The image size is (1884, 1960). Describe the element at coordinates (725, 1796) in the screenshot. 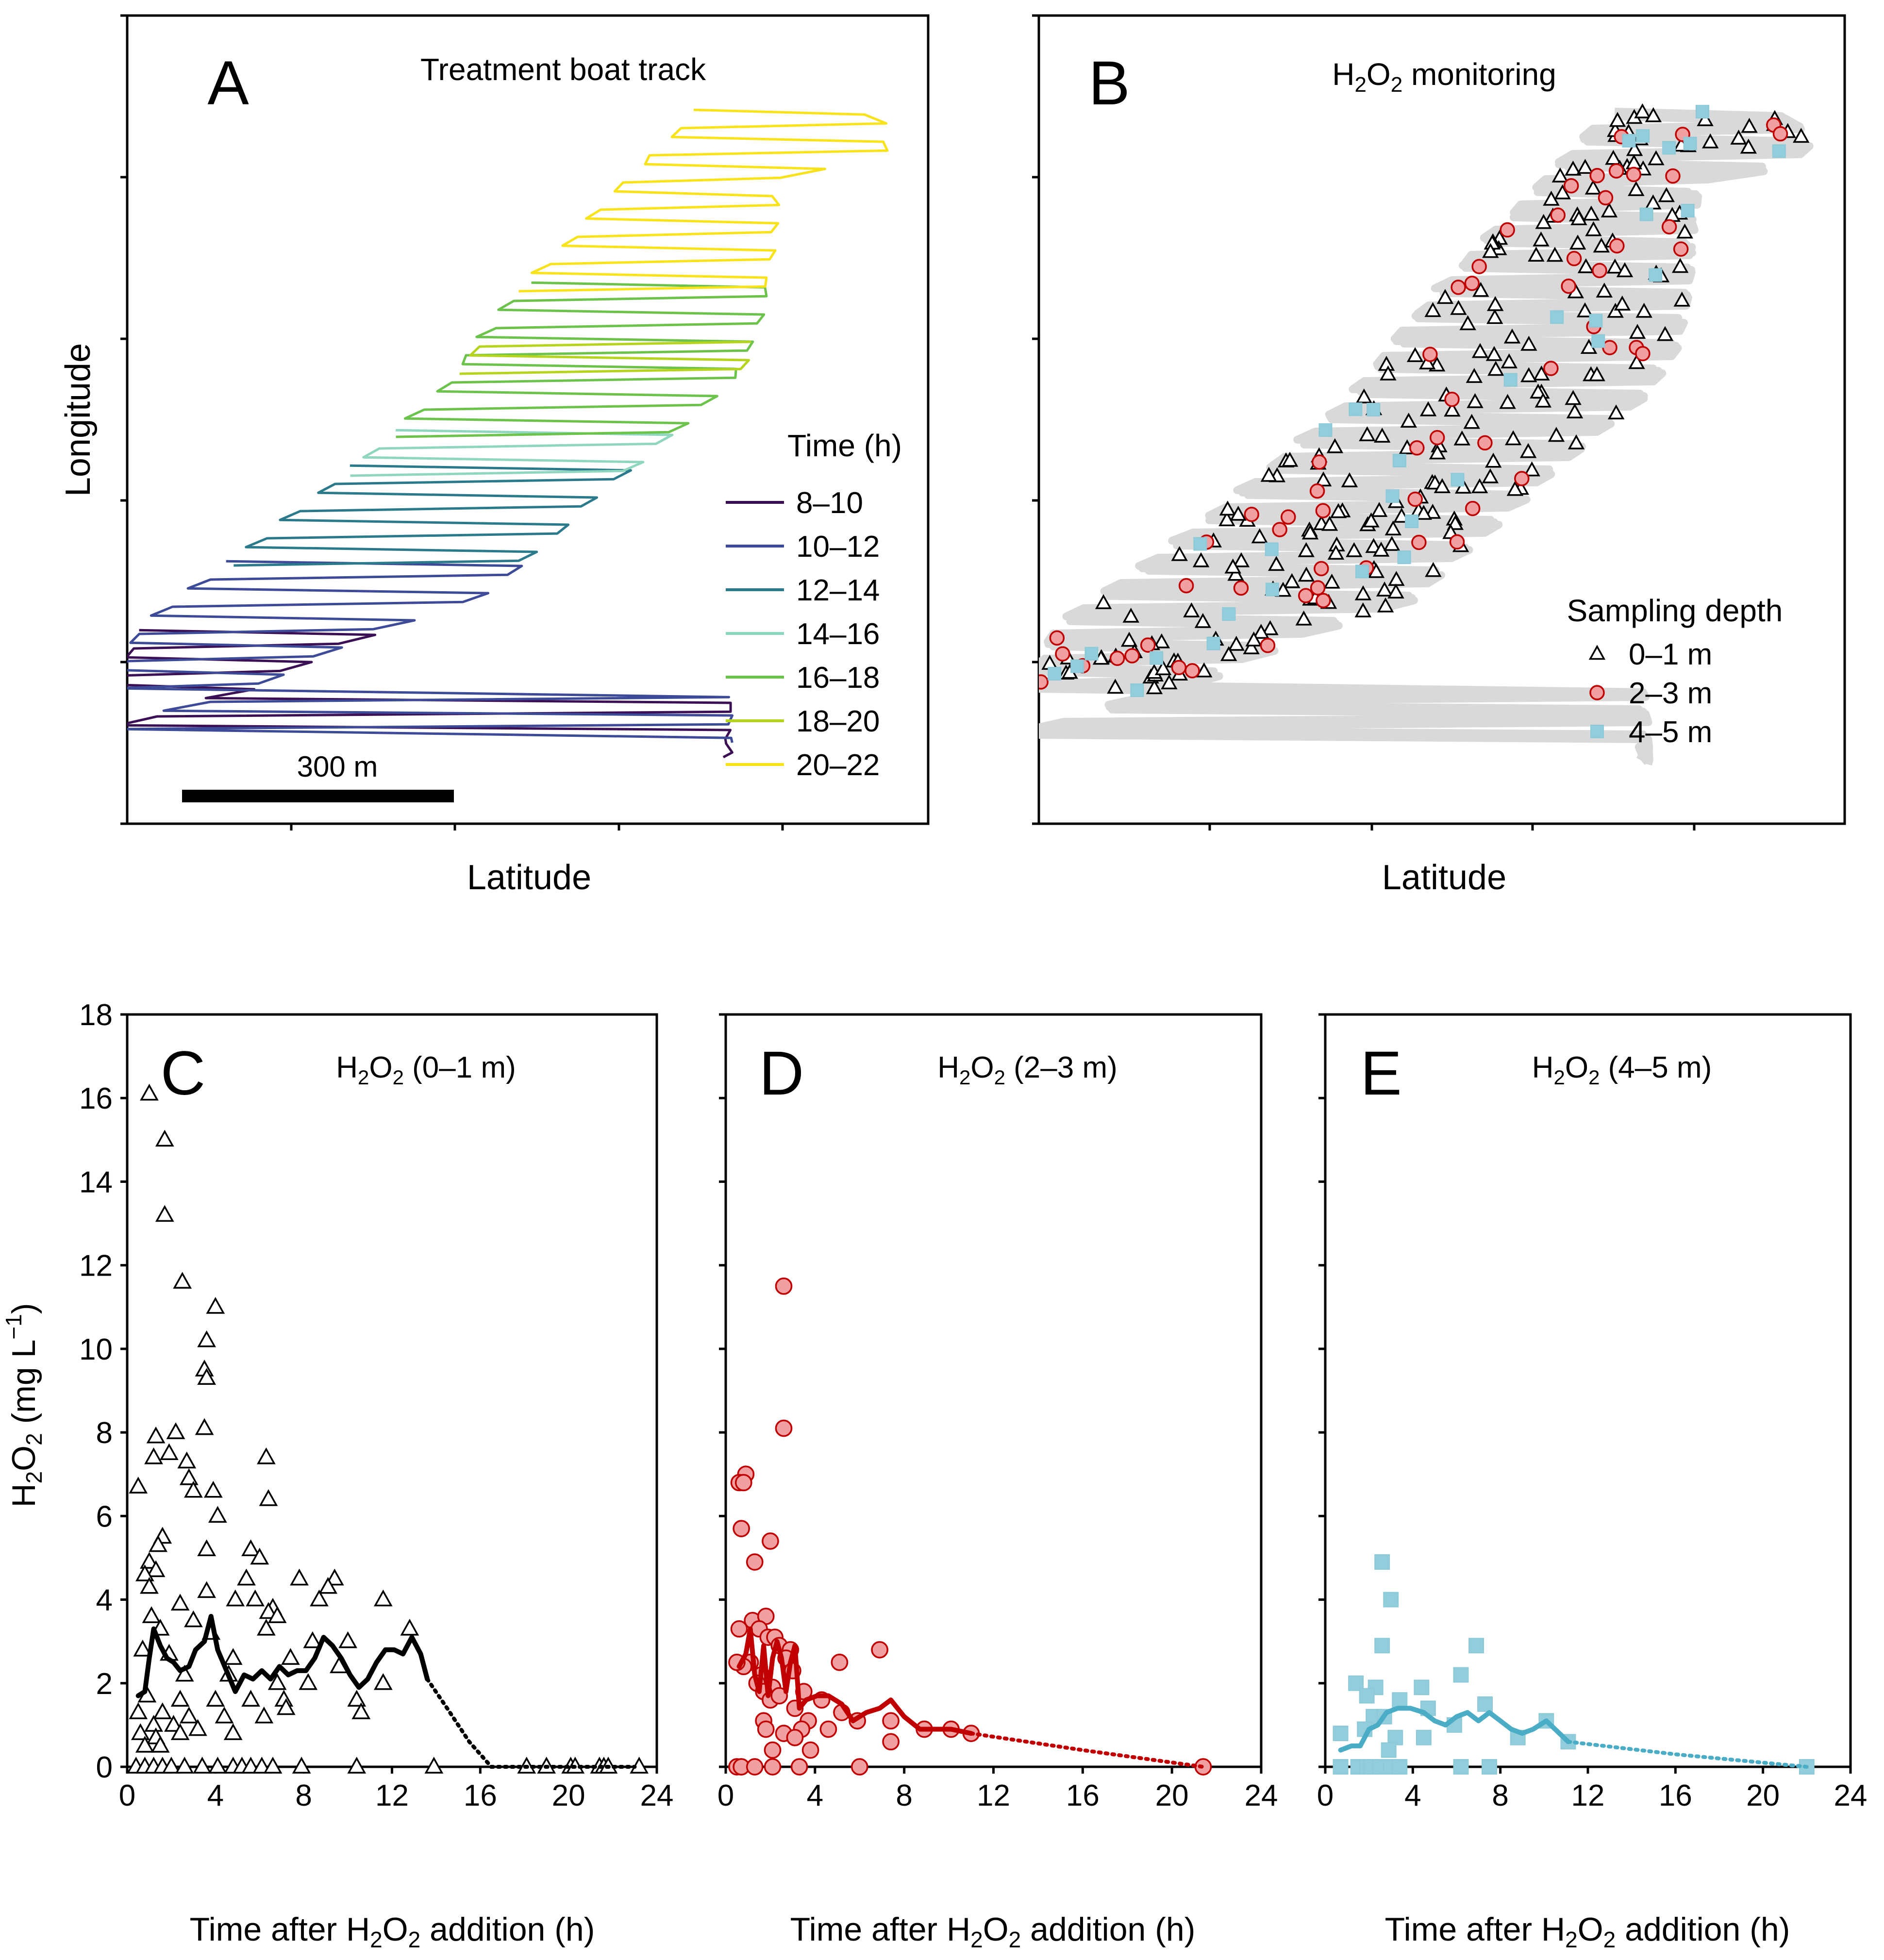

I see `x-tick-label: 0` at that location.